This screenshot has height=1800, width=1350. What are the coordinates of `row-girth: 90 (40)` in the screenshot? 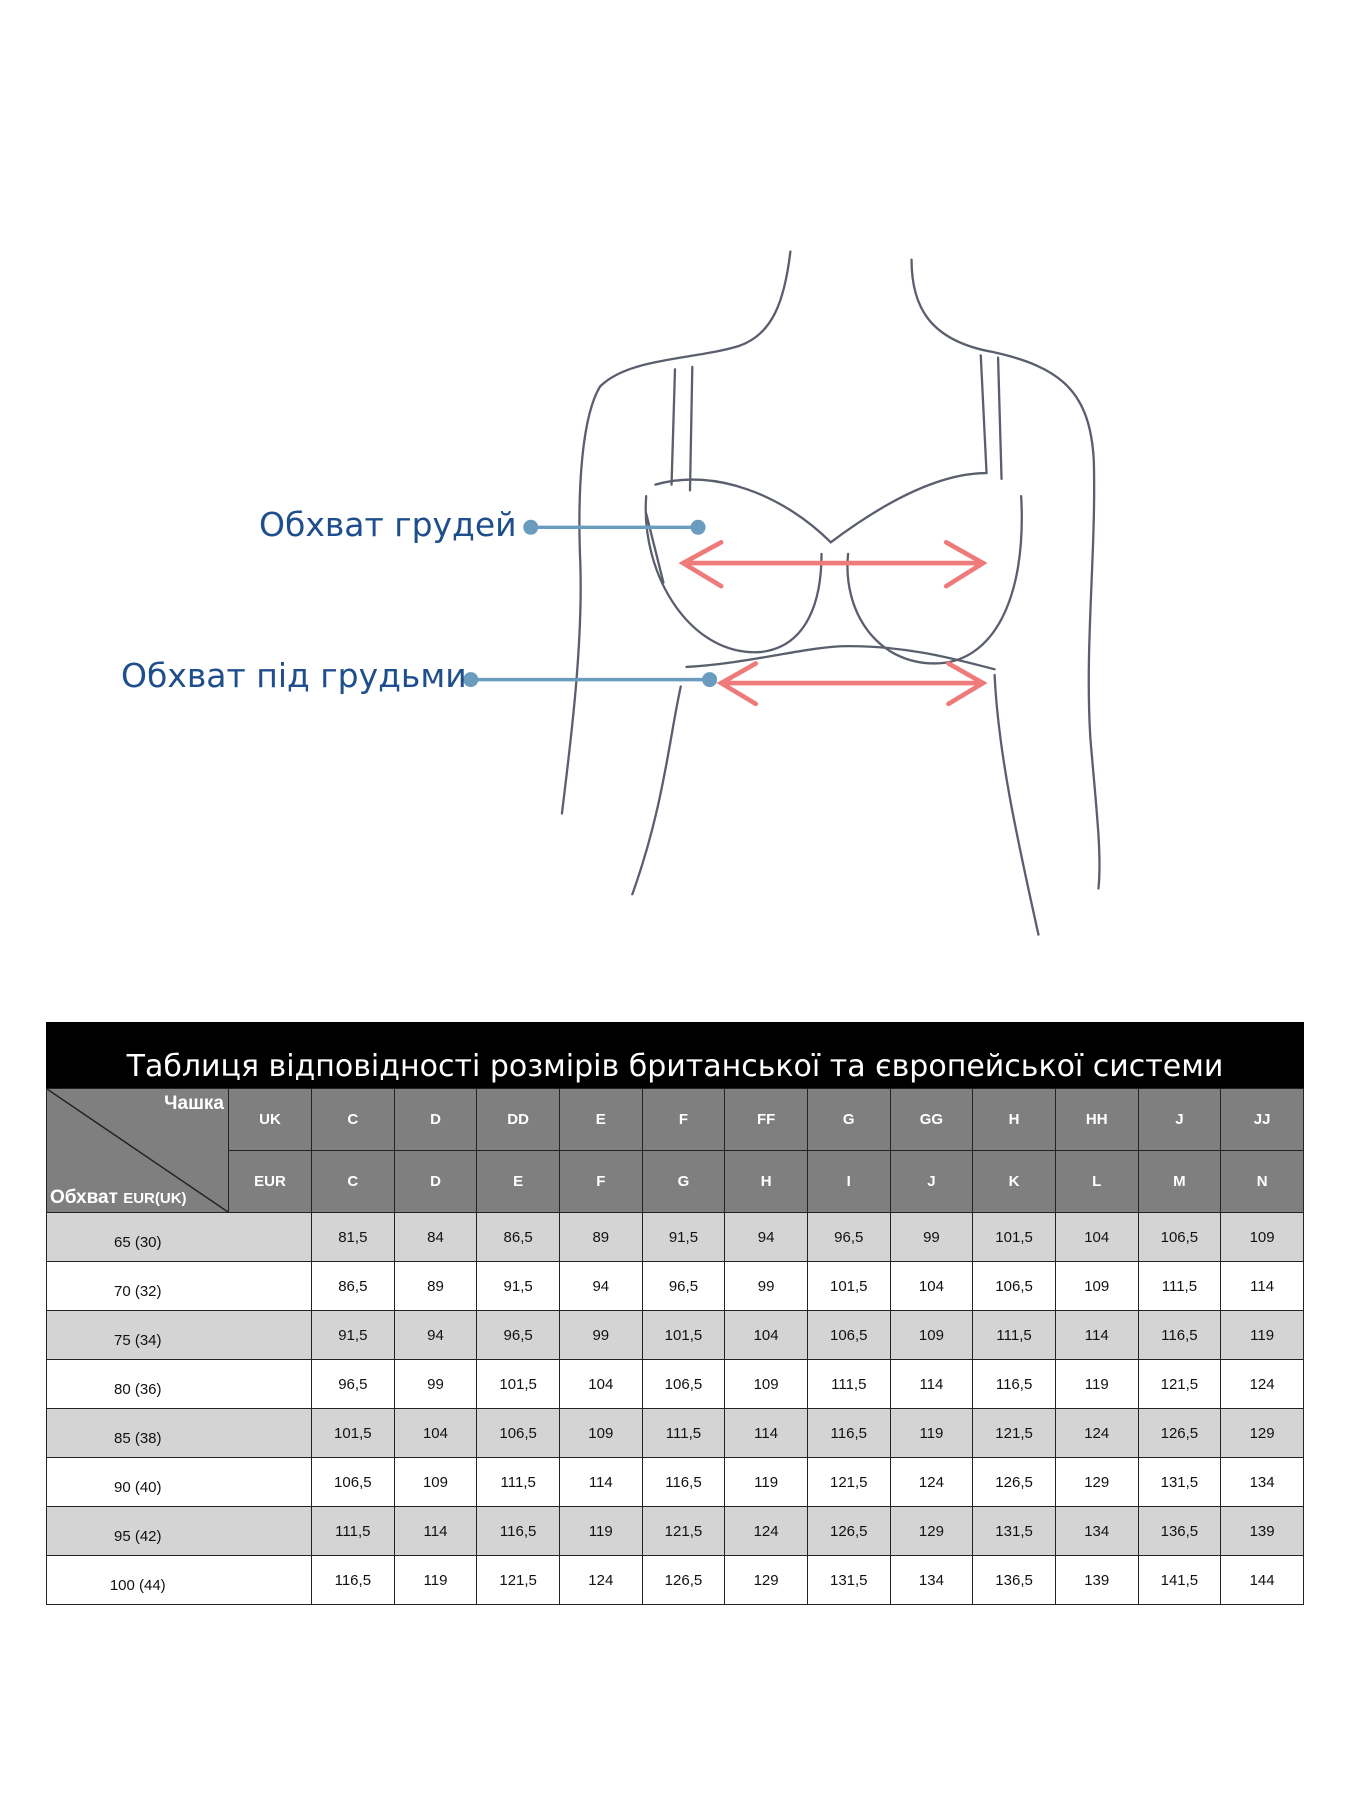 It's located at (137, 1482).